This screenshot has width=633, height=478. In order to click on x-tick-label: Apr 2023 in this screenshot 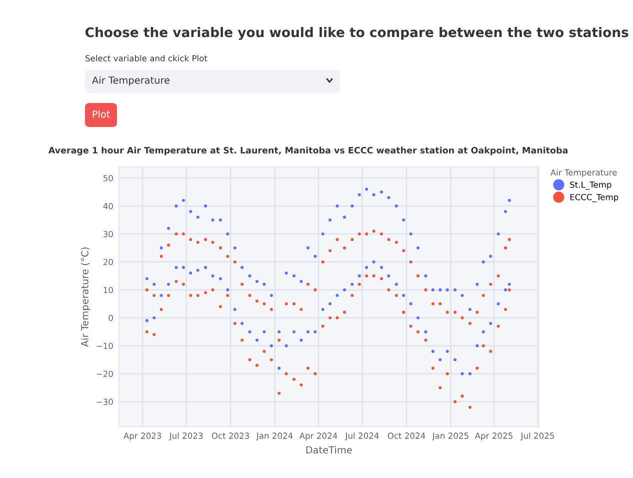, I will do `click(142, 436)`.